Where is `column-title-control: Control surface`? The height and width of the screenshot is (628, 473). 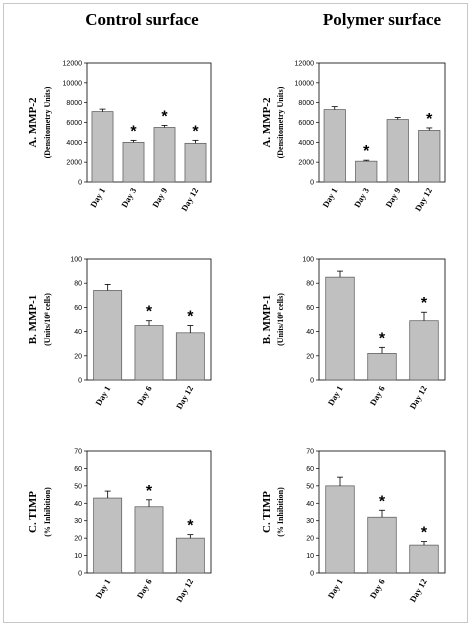
column-title-control: Control surface is located at coordinates (142, 19).